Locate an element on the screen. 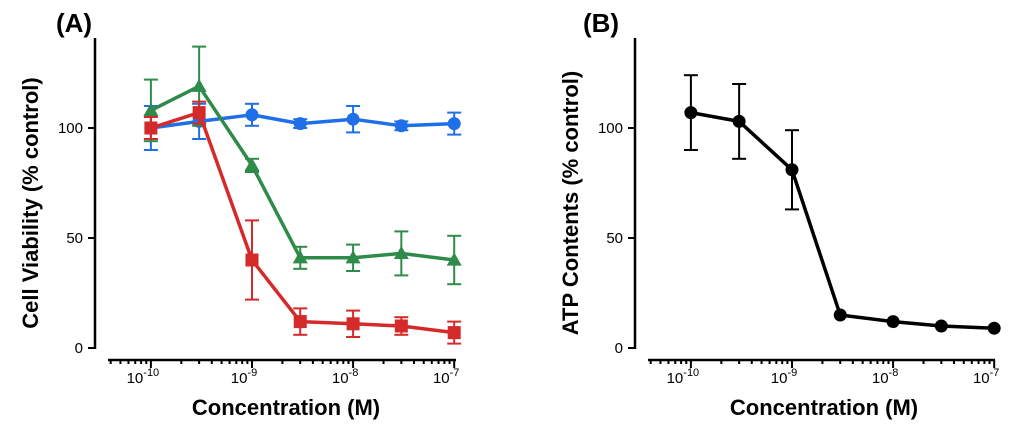 The height and width of the screenshot is (428, 1024). panel-a-y-tick-label: 0 is located at coordinates (79, 348).